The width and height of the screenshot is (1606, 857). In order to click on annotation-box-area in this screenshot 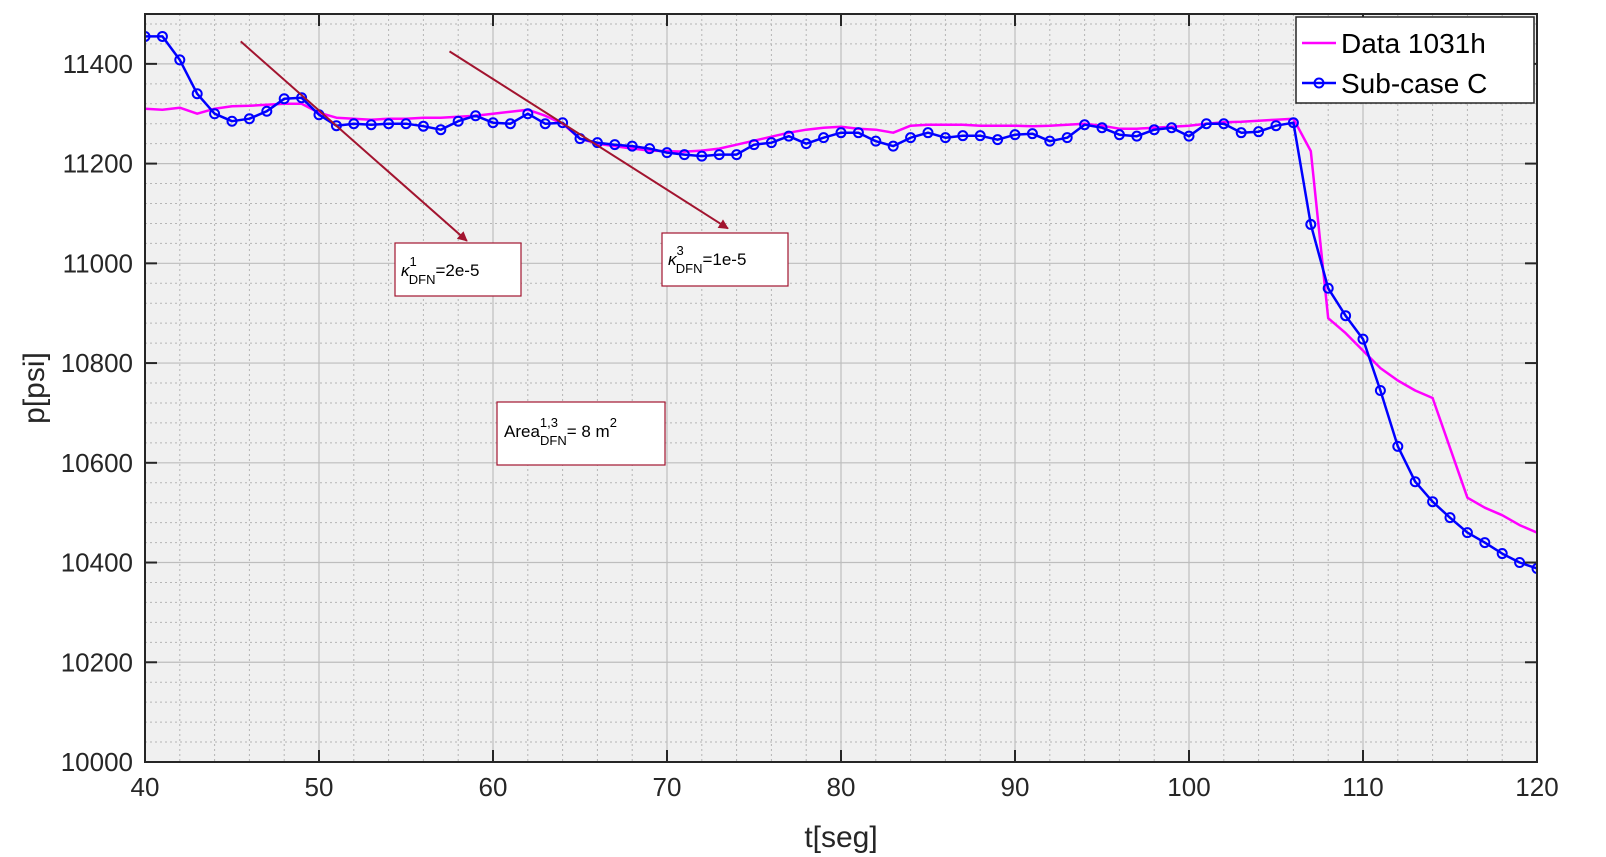, I will do `click(581, 433)`.